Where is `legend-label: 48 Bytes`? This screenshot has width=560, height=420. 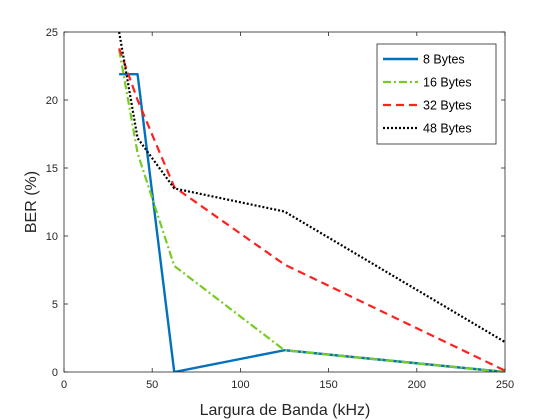 legend-label: 48 Bytes is located at coordinates (447, 129).